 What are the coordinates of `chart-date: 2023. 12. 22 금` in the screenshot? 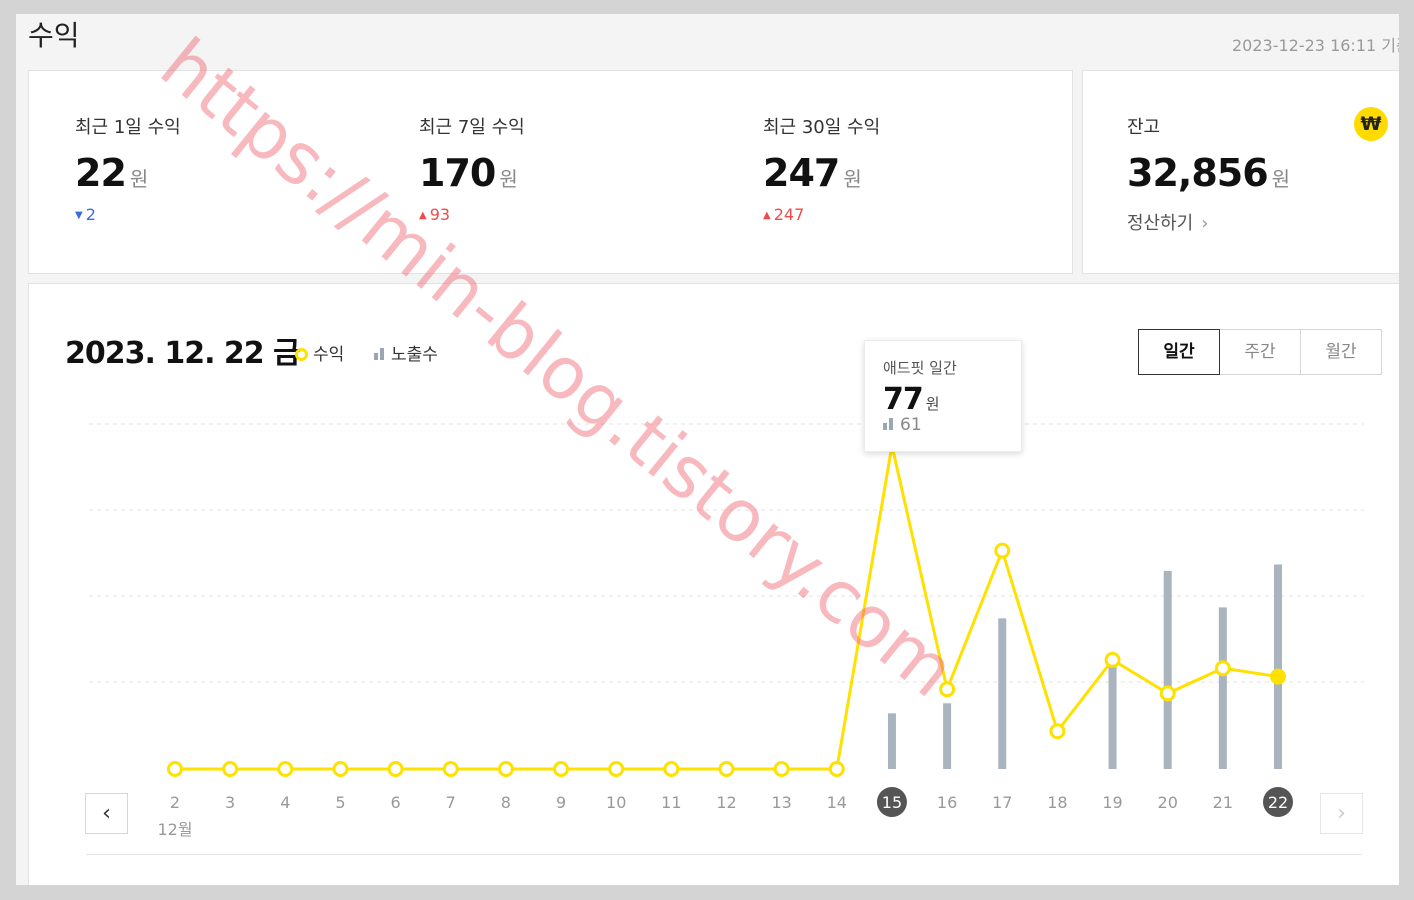 It's located at (183, 353).